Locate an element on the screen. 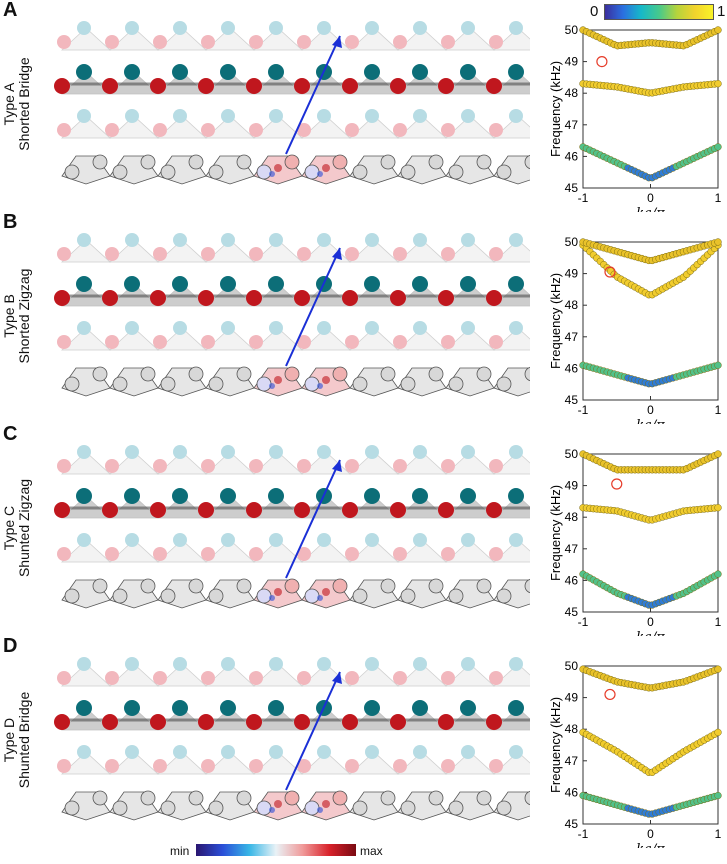  x-tick-label: 0 is located at coordinates (650, 834).